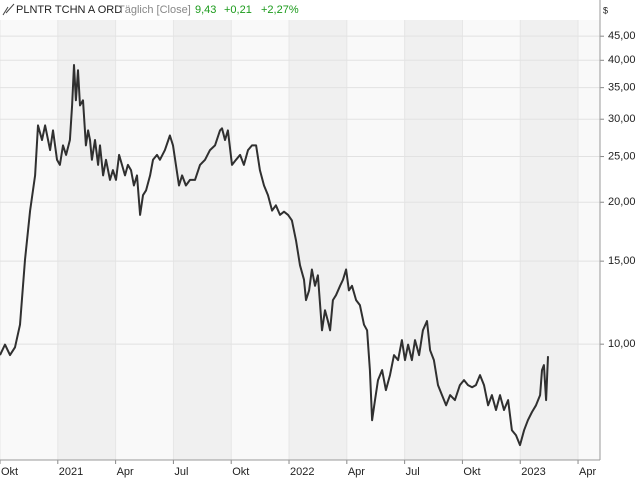  Describe the element at coordinates (280, 10) in the screenshot. I see `change-pct: +2,27%` at that location.